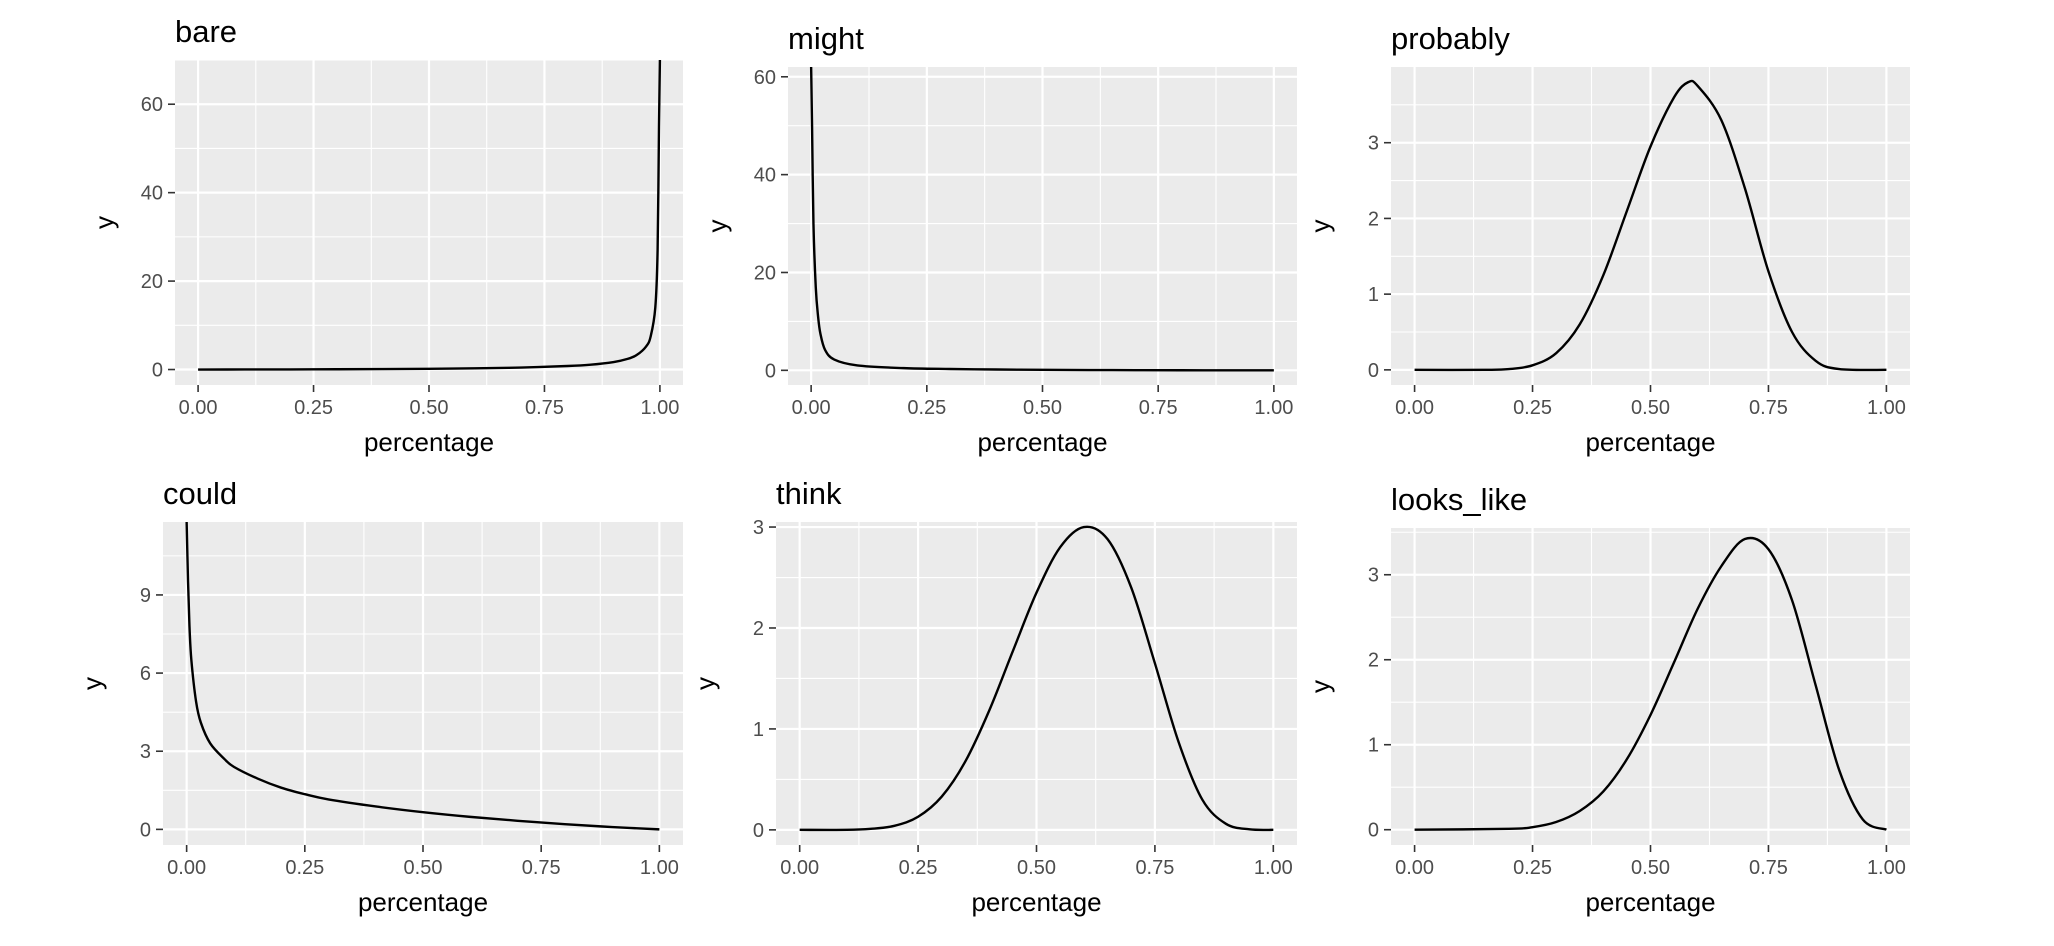  I want to click on panel-title: might, so click(826, 38).